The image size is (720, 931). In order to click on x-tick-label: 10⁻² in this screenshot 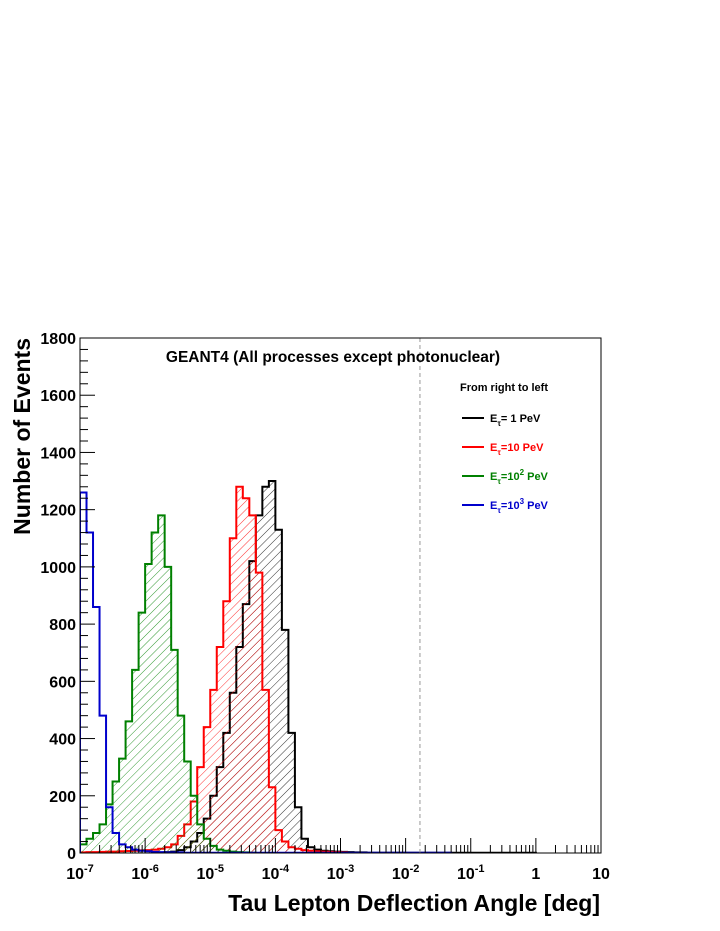, I will do `click(406, 873)`.